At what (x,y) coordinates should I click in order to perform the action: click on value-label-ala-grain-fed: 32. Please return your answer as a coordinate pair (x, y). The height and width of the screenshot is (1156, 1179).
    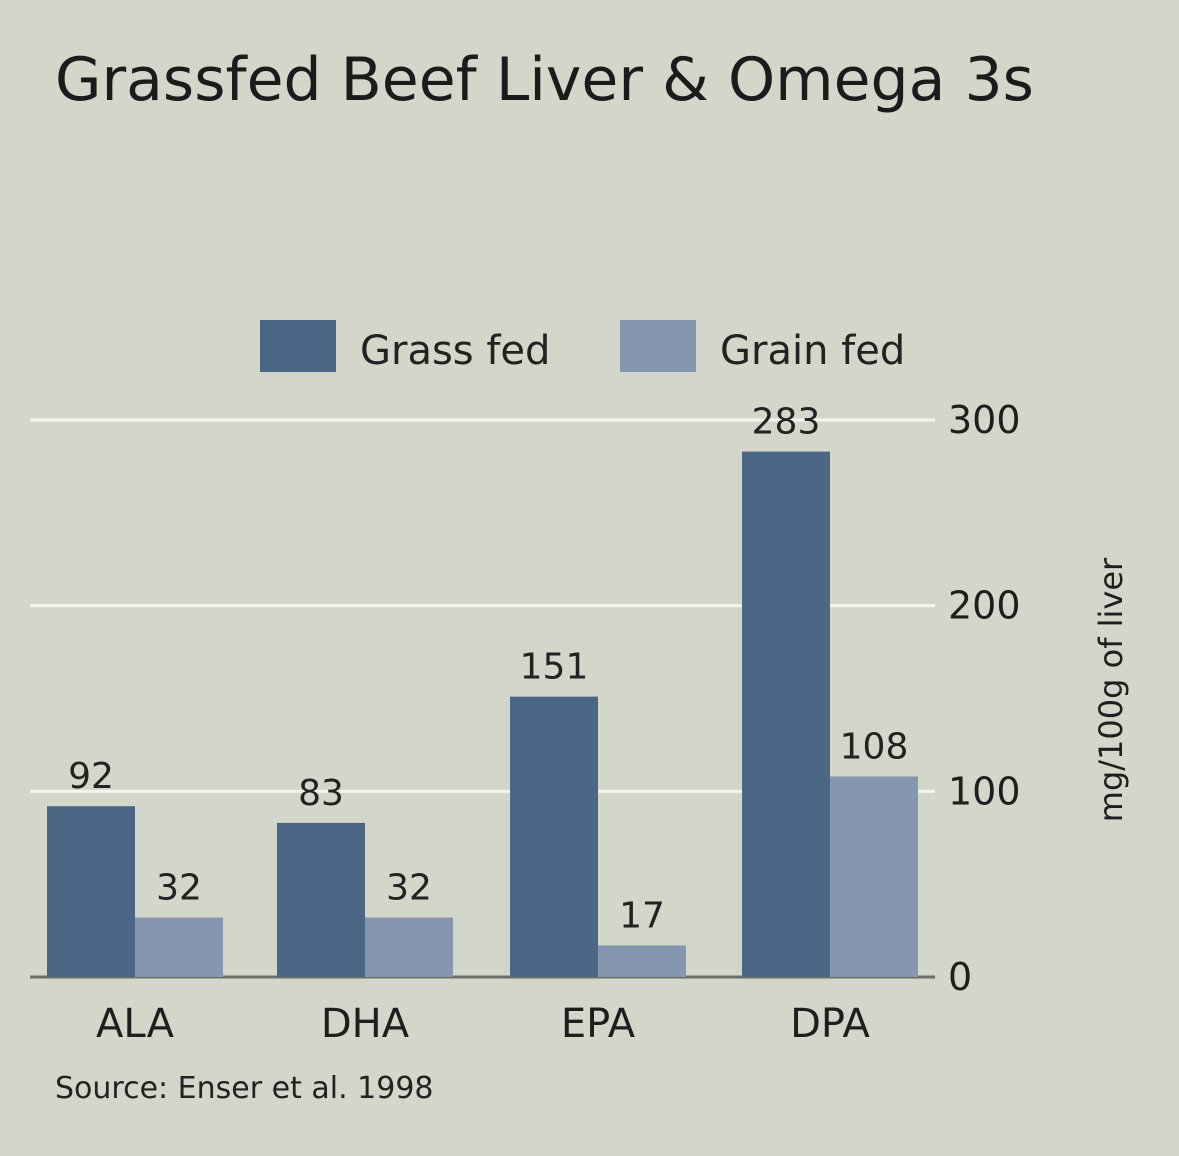
    Looking at the image, I should click on (179, 888).